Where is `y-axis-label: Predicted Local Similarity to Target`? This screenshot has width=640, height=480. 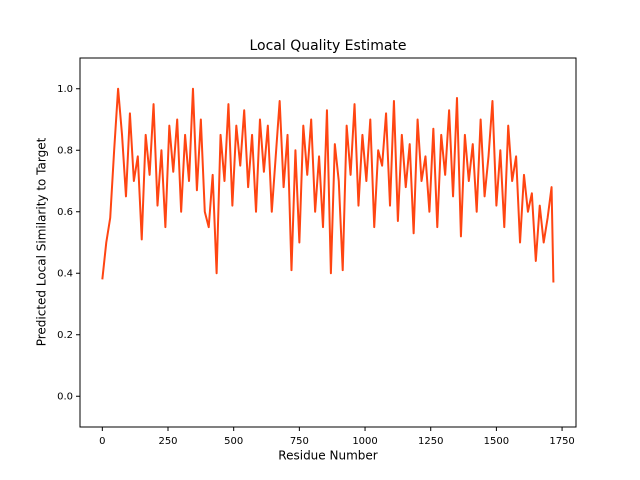 y-axis-label: Predicted Local Similarity to Target is located at coordinates (42, 241).